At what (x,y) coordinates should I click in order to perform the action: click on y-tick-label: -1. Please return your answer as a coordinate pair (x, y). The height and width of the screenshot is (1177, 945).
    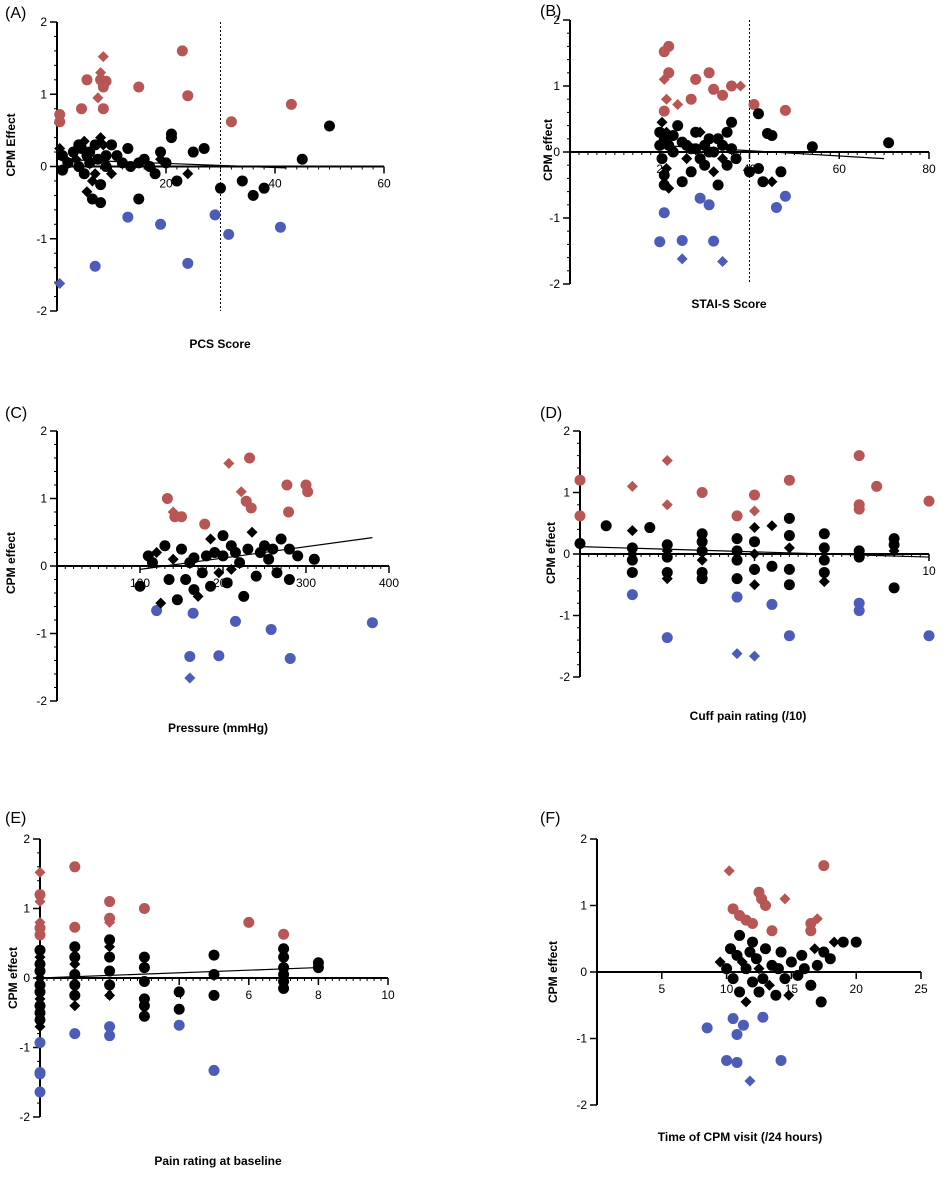
    Looking at the image, I should click on (564, 616).